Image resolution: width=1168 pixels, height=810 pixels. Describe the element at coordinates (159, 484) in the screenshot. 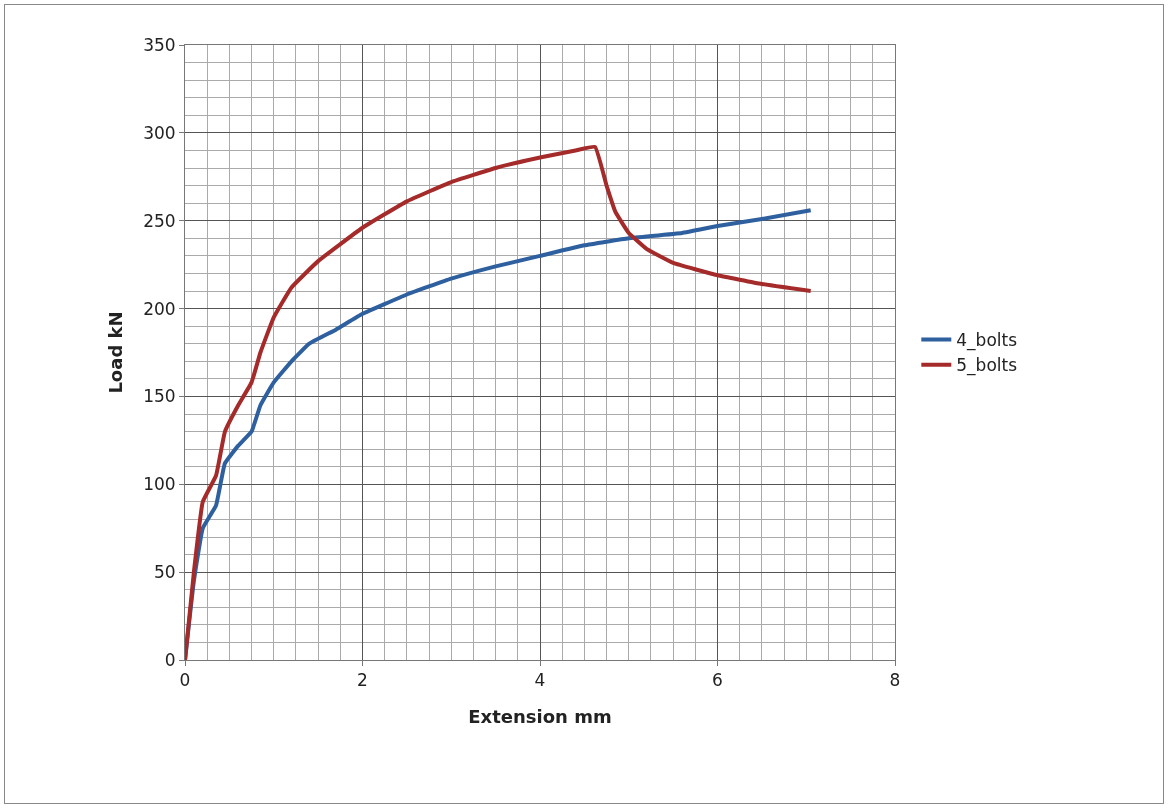

I see `y-tick-label: 100` at that location.